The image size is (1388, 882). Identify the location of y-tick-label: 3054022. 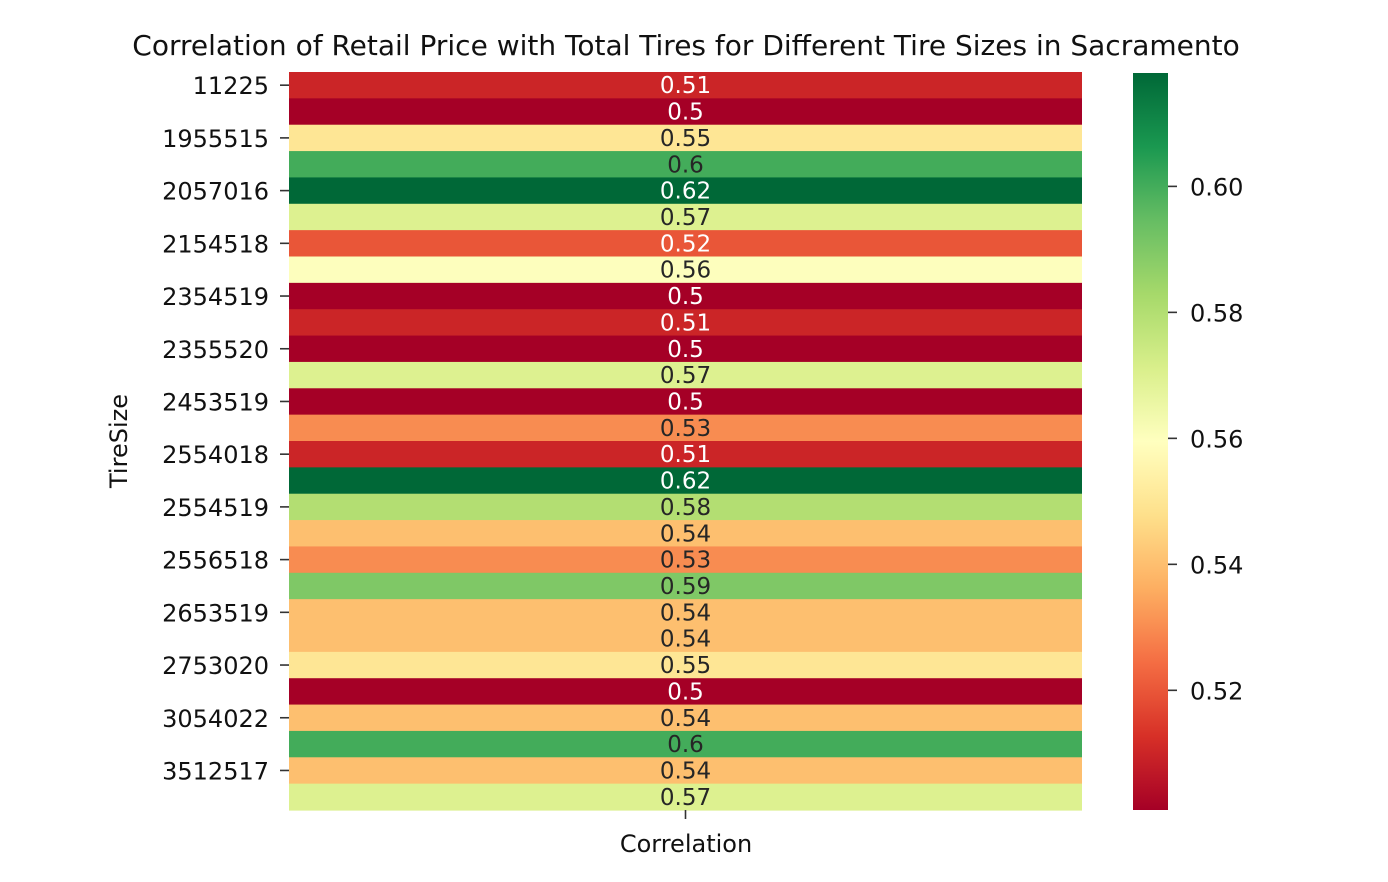
(215, 719).